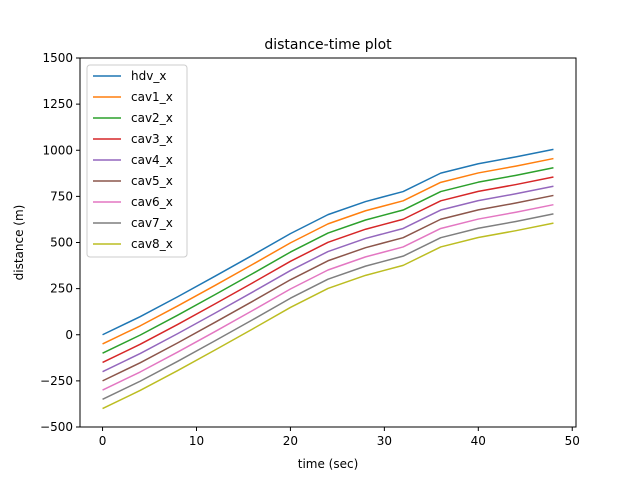 This screenshot has height=480, width=640. I want to click on legend-label: cav1_x, so click(152, 97).